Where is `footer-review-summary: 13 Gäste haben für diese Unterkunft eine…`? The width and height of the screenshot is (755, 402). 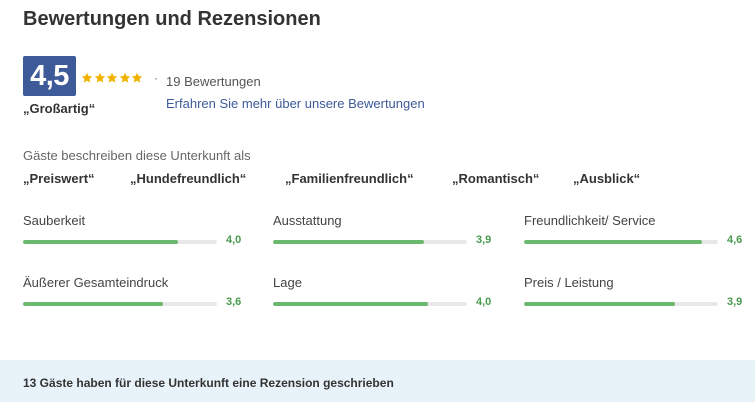 footer-review-summary: 13 Gäste haben für diese Unterkunft eine… is located at coordinates (208, 383).